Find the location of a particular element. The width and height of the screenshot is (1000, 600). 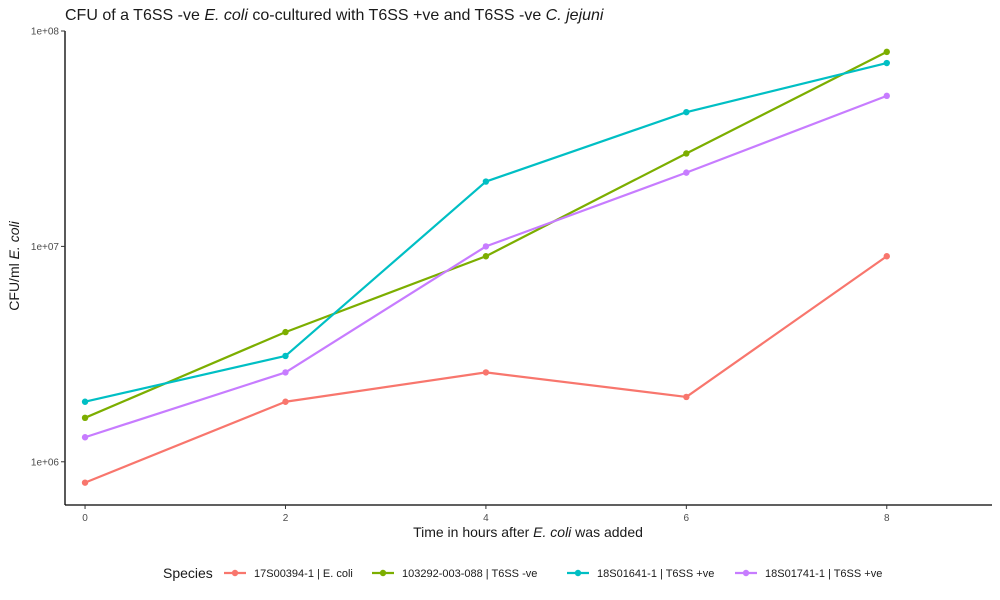

legend-item: 18S01641-1 | T6SS +ve is located at coordinates (640, 574).